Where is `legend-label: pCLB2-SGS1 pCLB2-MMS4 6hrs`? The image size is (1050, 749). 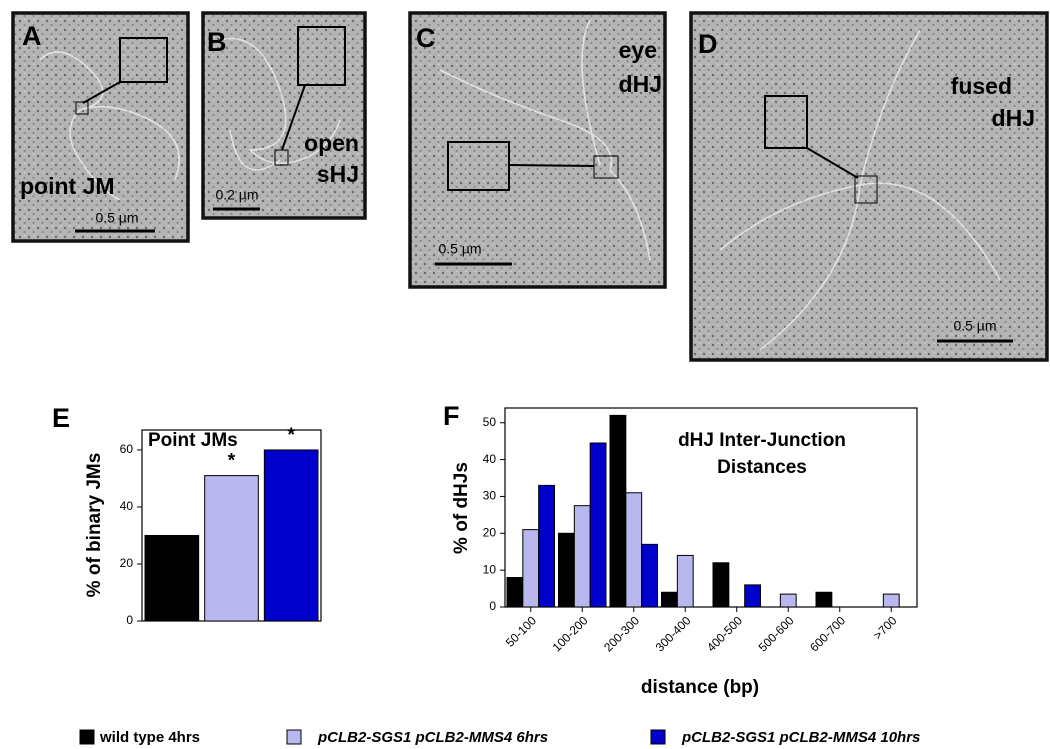
legend-label: pCLB2-SGS1 pCLB2-MMS4 6hrs is located at coordinates (432, 737).